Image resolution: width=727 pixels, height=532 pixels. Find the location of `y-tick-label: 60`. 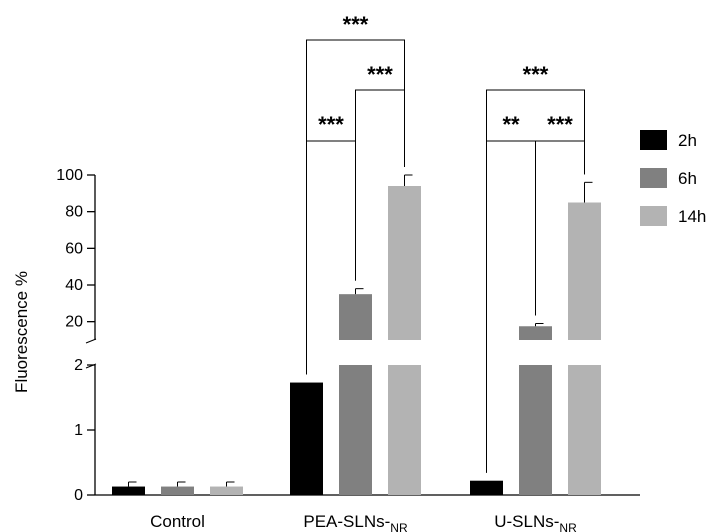

y-tick-label: 60 is located at coordinates (74, 248).